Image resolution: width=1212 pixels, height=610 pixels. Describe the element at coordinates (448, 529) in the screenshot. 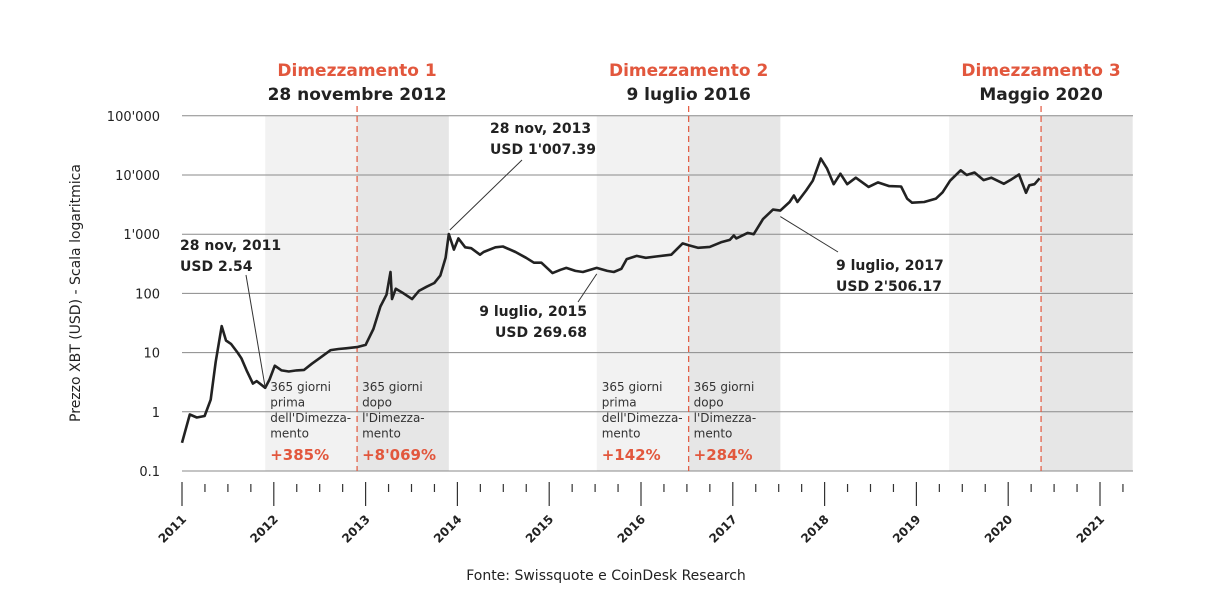

I see `x-tick-label: 2014` at that location.